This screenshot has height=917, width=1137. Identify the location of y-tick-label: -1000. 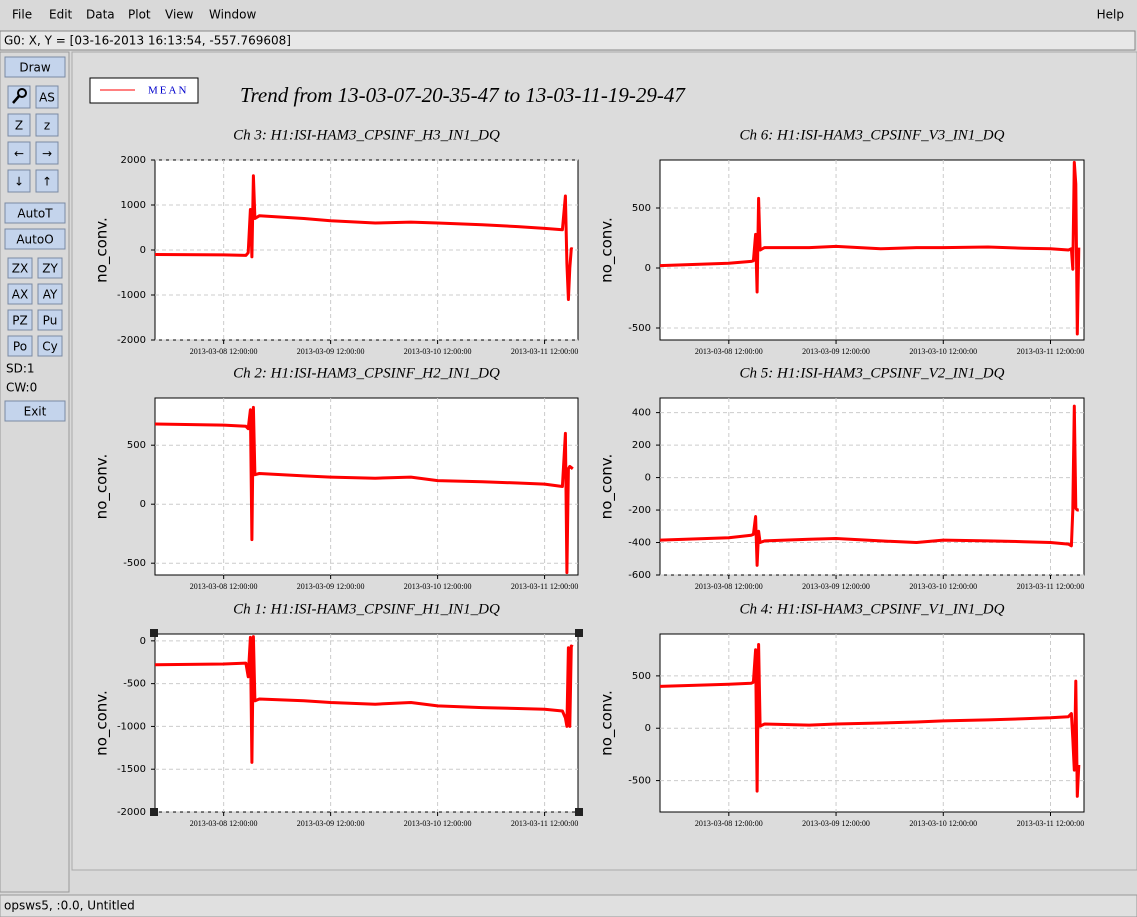
(131, 295).